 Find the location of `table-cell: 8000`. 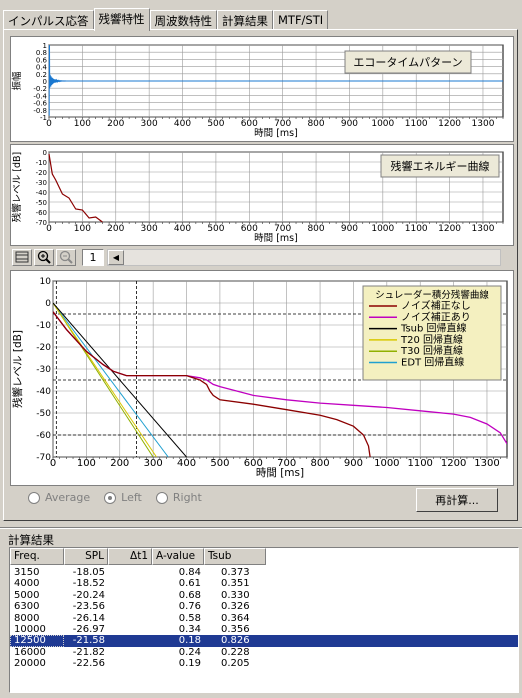

table-cell: 8000 is located at coordinates (27, 618).